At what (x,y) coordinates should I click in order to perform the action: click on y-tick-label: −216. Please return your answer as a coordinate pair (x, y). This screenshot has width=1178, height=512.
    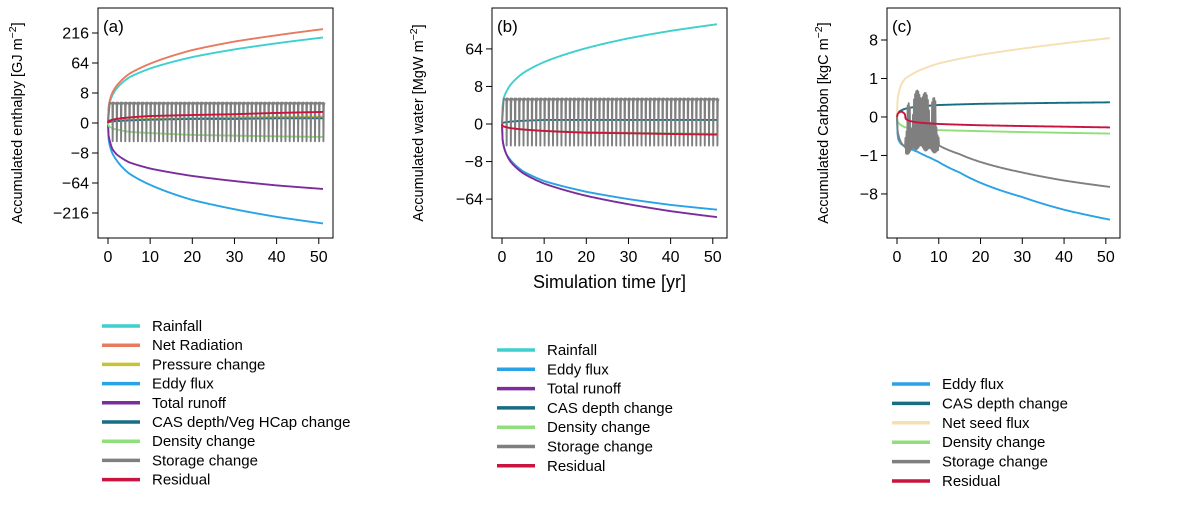
    Looking at the image, I should click on (71, 214).